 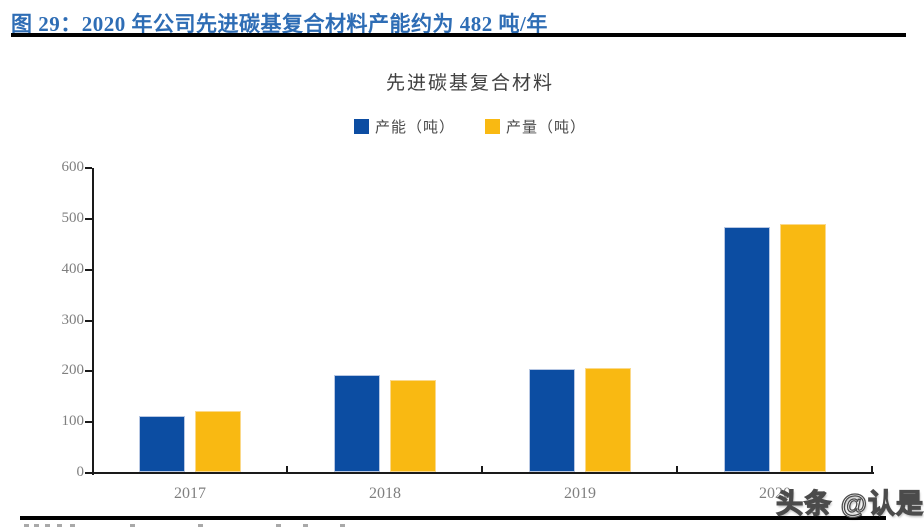 What do you see at coordinates (73, 167) in the screenshot?
I see `y-axis-tick-label: 600` at bounding box center [73, 167].